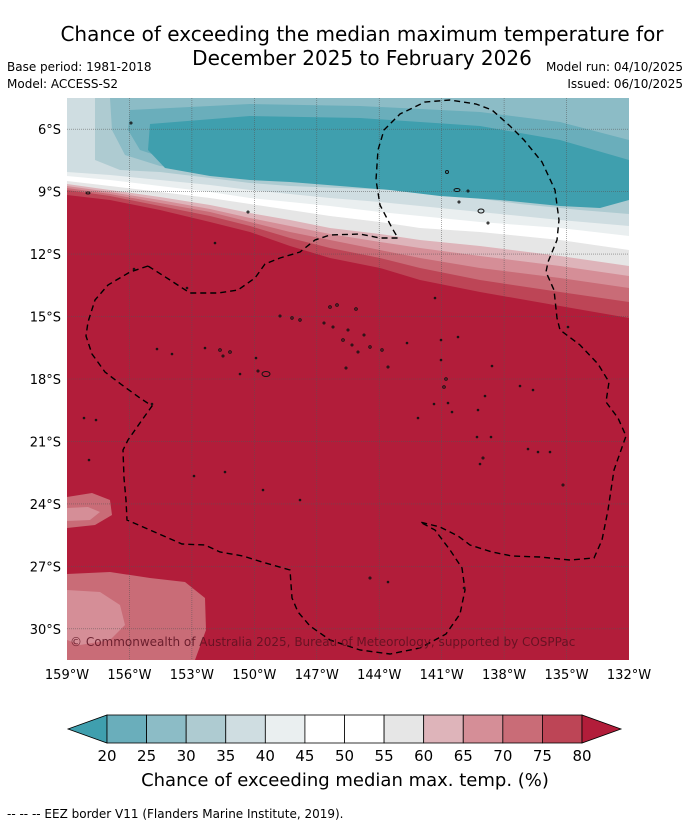 The height and width of the screenshot is (827, 690). What do you see at coordinates (79, 76) in the screenshot?
I see `meta-left: Base period: 1981-2018 Model: ACCESS-S2` at bounding box center [79, 76].